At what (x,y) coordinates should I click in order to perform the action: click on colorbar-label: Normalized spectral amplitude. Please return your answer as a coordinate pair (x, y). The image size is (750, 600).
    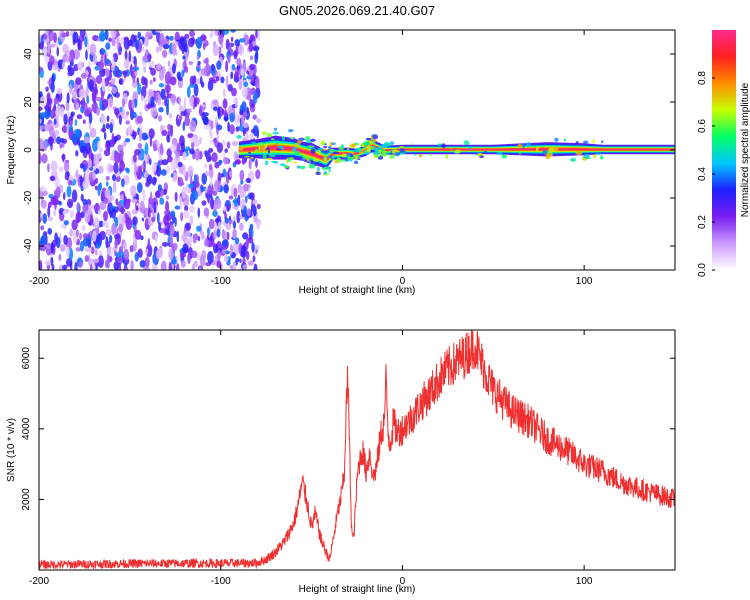
    Looking at the image, I should click on (745, 149).